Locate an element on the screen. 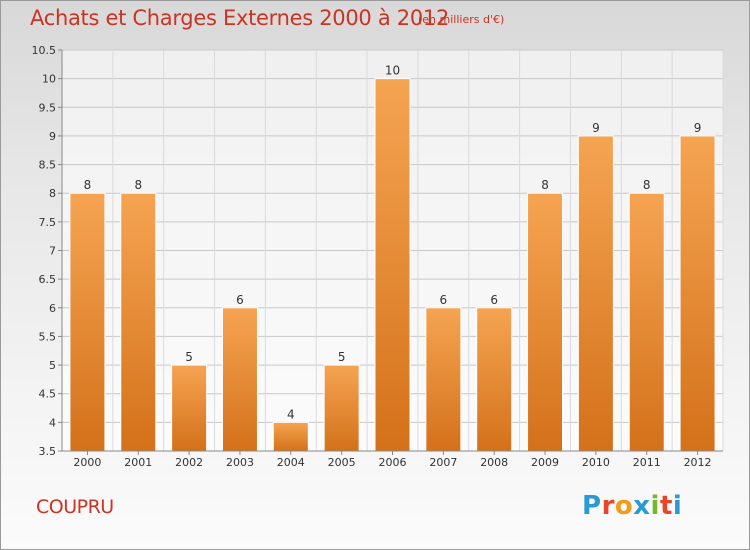 Image resolution: width=750 pixels, height=550 pixels. logo-letter: P is located at coordinates (592, 506).